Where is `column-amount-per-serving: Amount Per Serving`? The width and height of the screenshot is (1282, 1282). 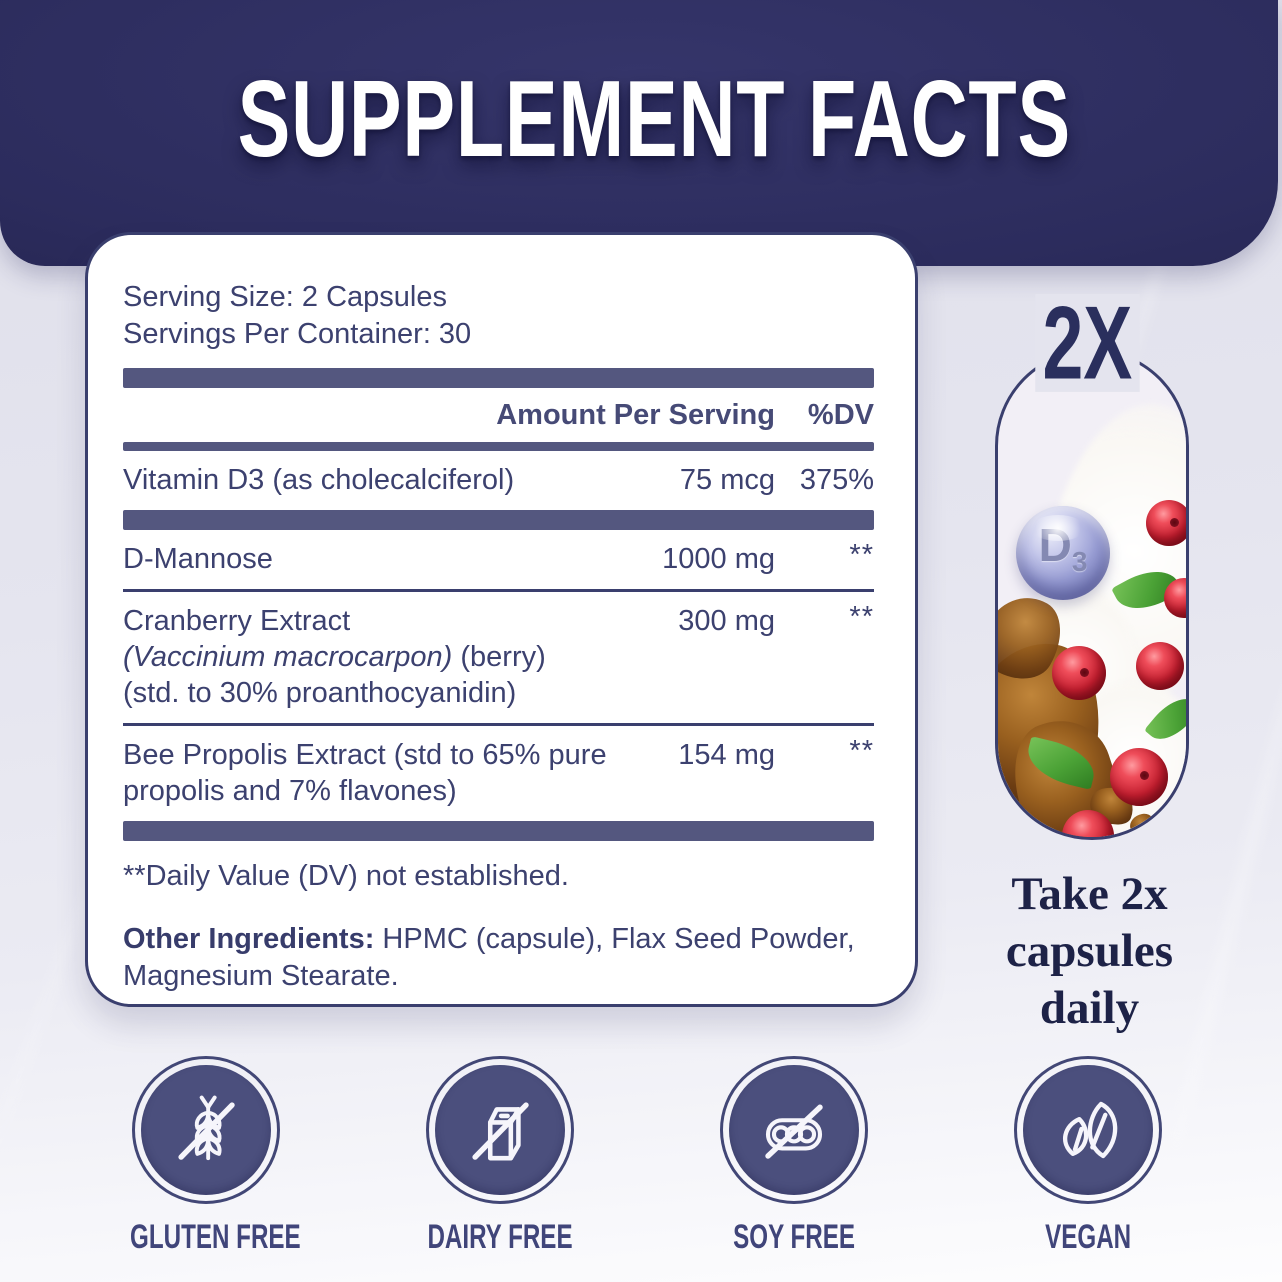 column-amount-per-serving: Amount Per Serving is located at coordinates (635, 415).